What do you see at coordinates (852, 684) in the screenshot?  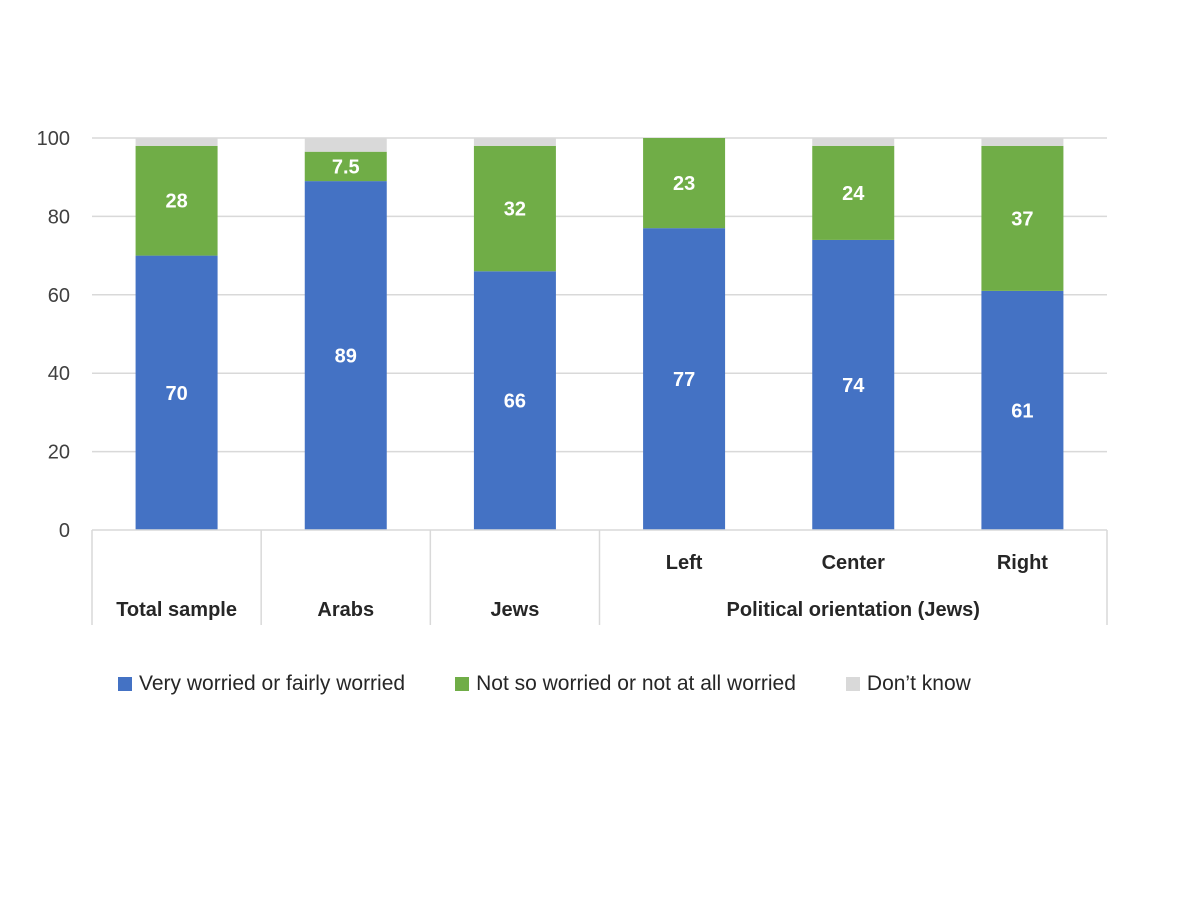 I see `legend-swatch-dont-know` at bounding box center [852, 684].